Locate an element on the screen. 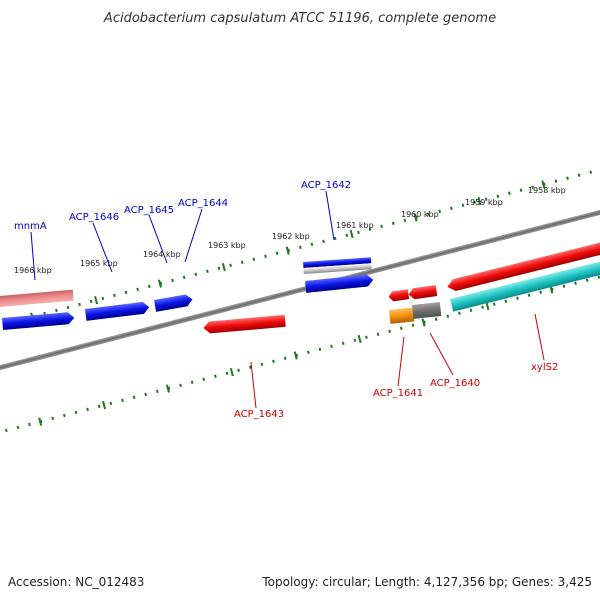 The height and width of the screenshot is (600, 600). forward-strand-genes is located at coordinates (187, 293).